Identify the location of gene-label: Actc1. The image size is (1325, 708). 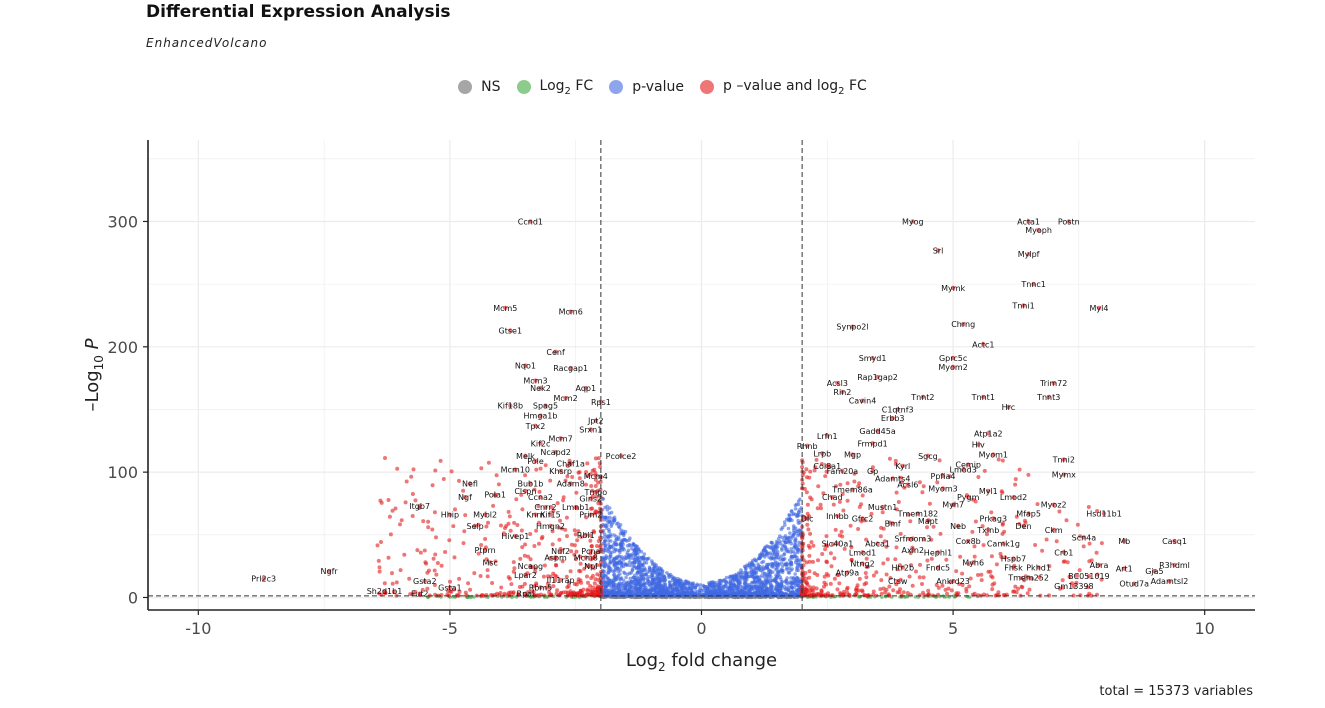
(983, 344).